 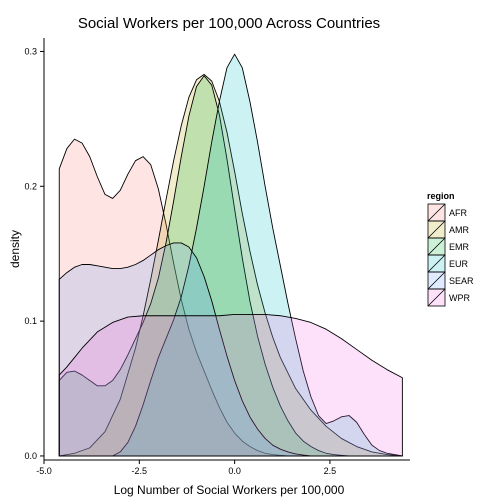 I want to click on legend-label: WPR, so click(x=459, y=298).